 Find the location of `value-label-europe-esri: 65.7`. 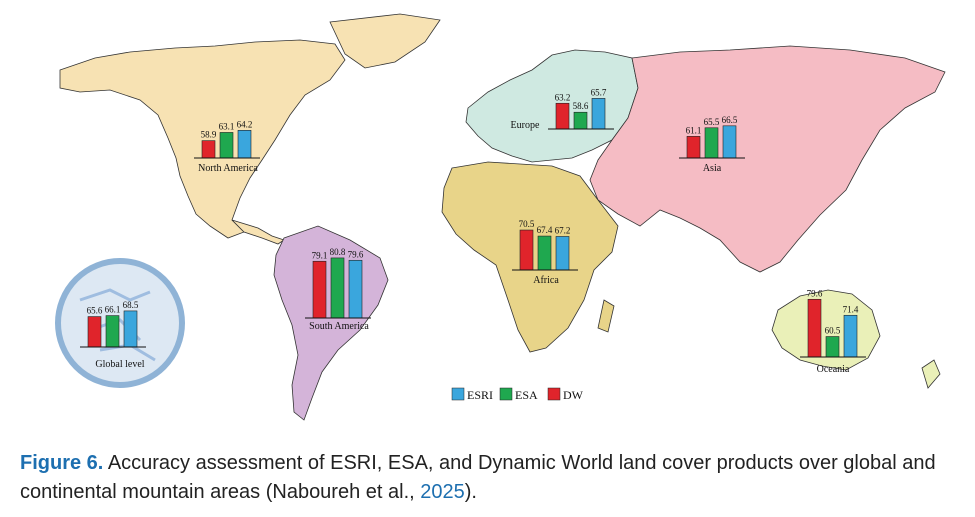

value-label-europe-esri: 65.7 is located at coordinates (599, 92).